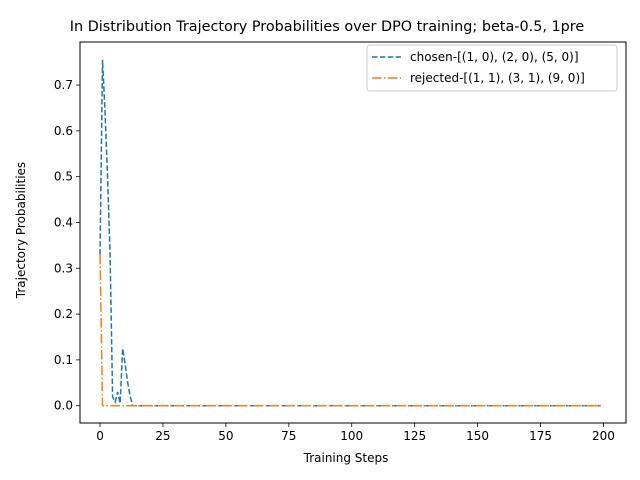  I want to click on legend-box, so click(492, 68).